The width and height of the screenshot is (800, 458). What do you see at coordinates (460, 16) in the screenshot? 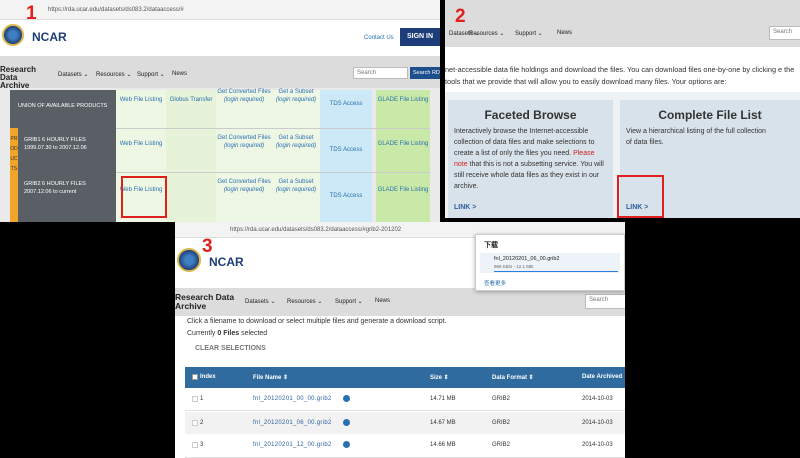
I see `step-number: 2` at bounding box center [460, 16].